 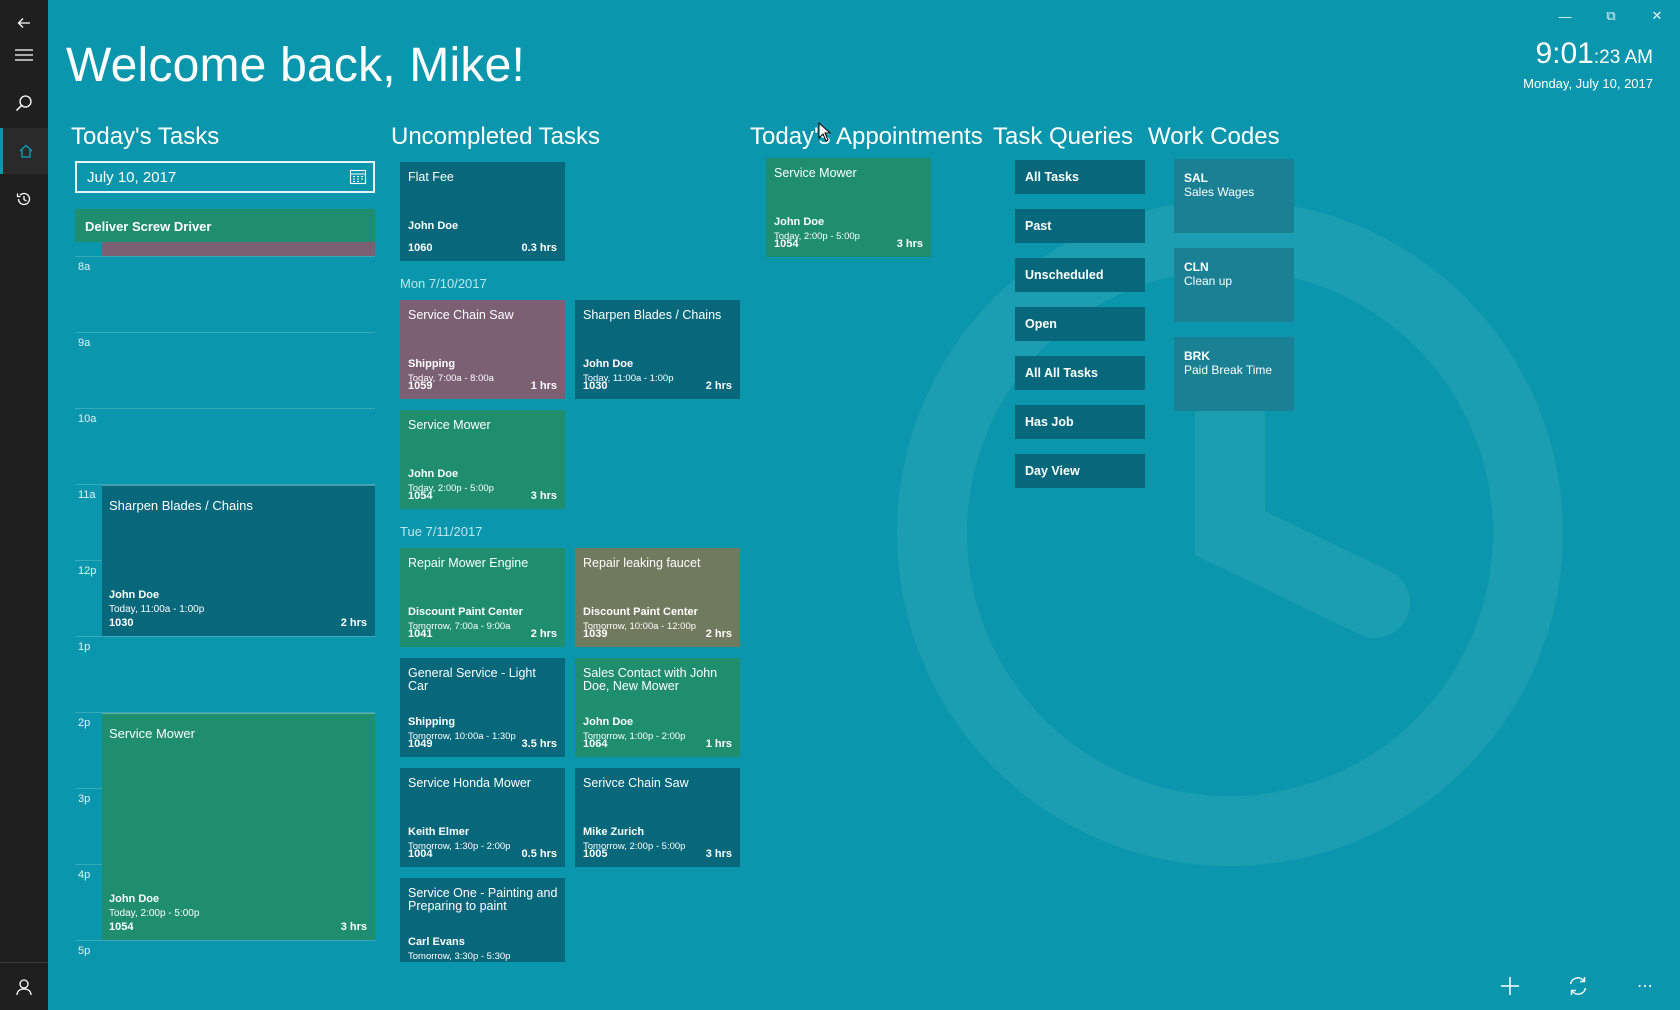 I want to click on task-time: Tomorrow, 7:00a - 9:00a, so click(x=459, y=626).